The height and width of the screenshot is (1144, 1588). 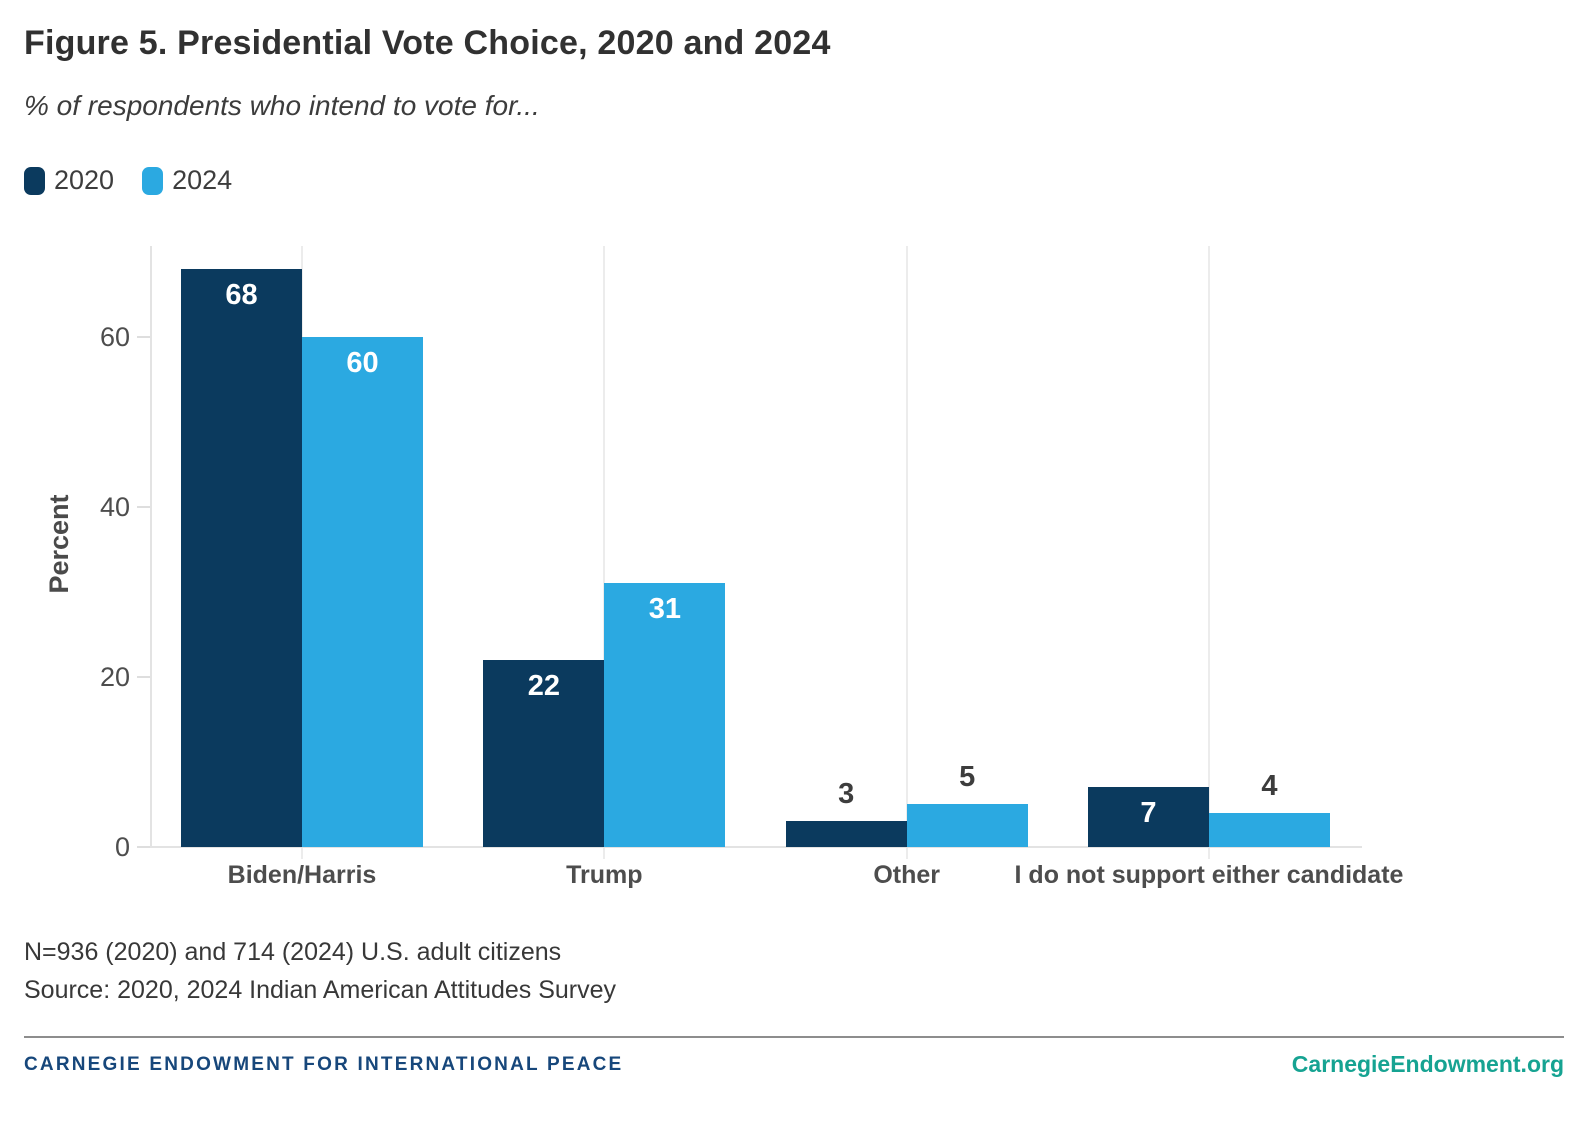 What do you see at coordinates (34, 180) in the screenshot?
I see `legend-swatch-2020-icon` at bounding box center [34, 180].